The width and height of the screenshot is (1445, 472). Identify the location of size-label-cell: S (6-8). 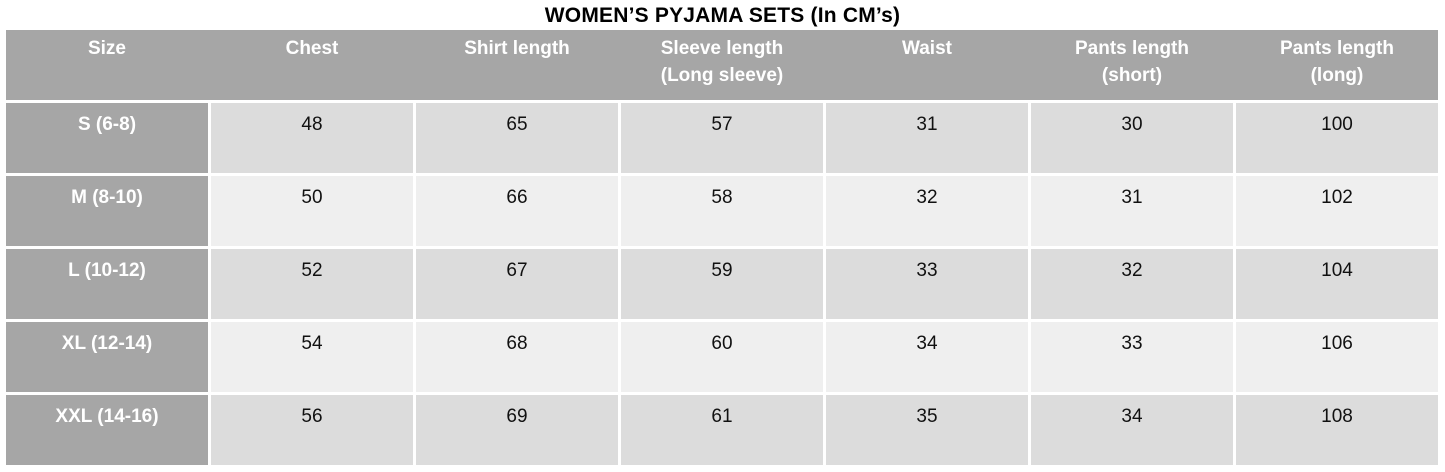
(107, 138).